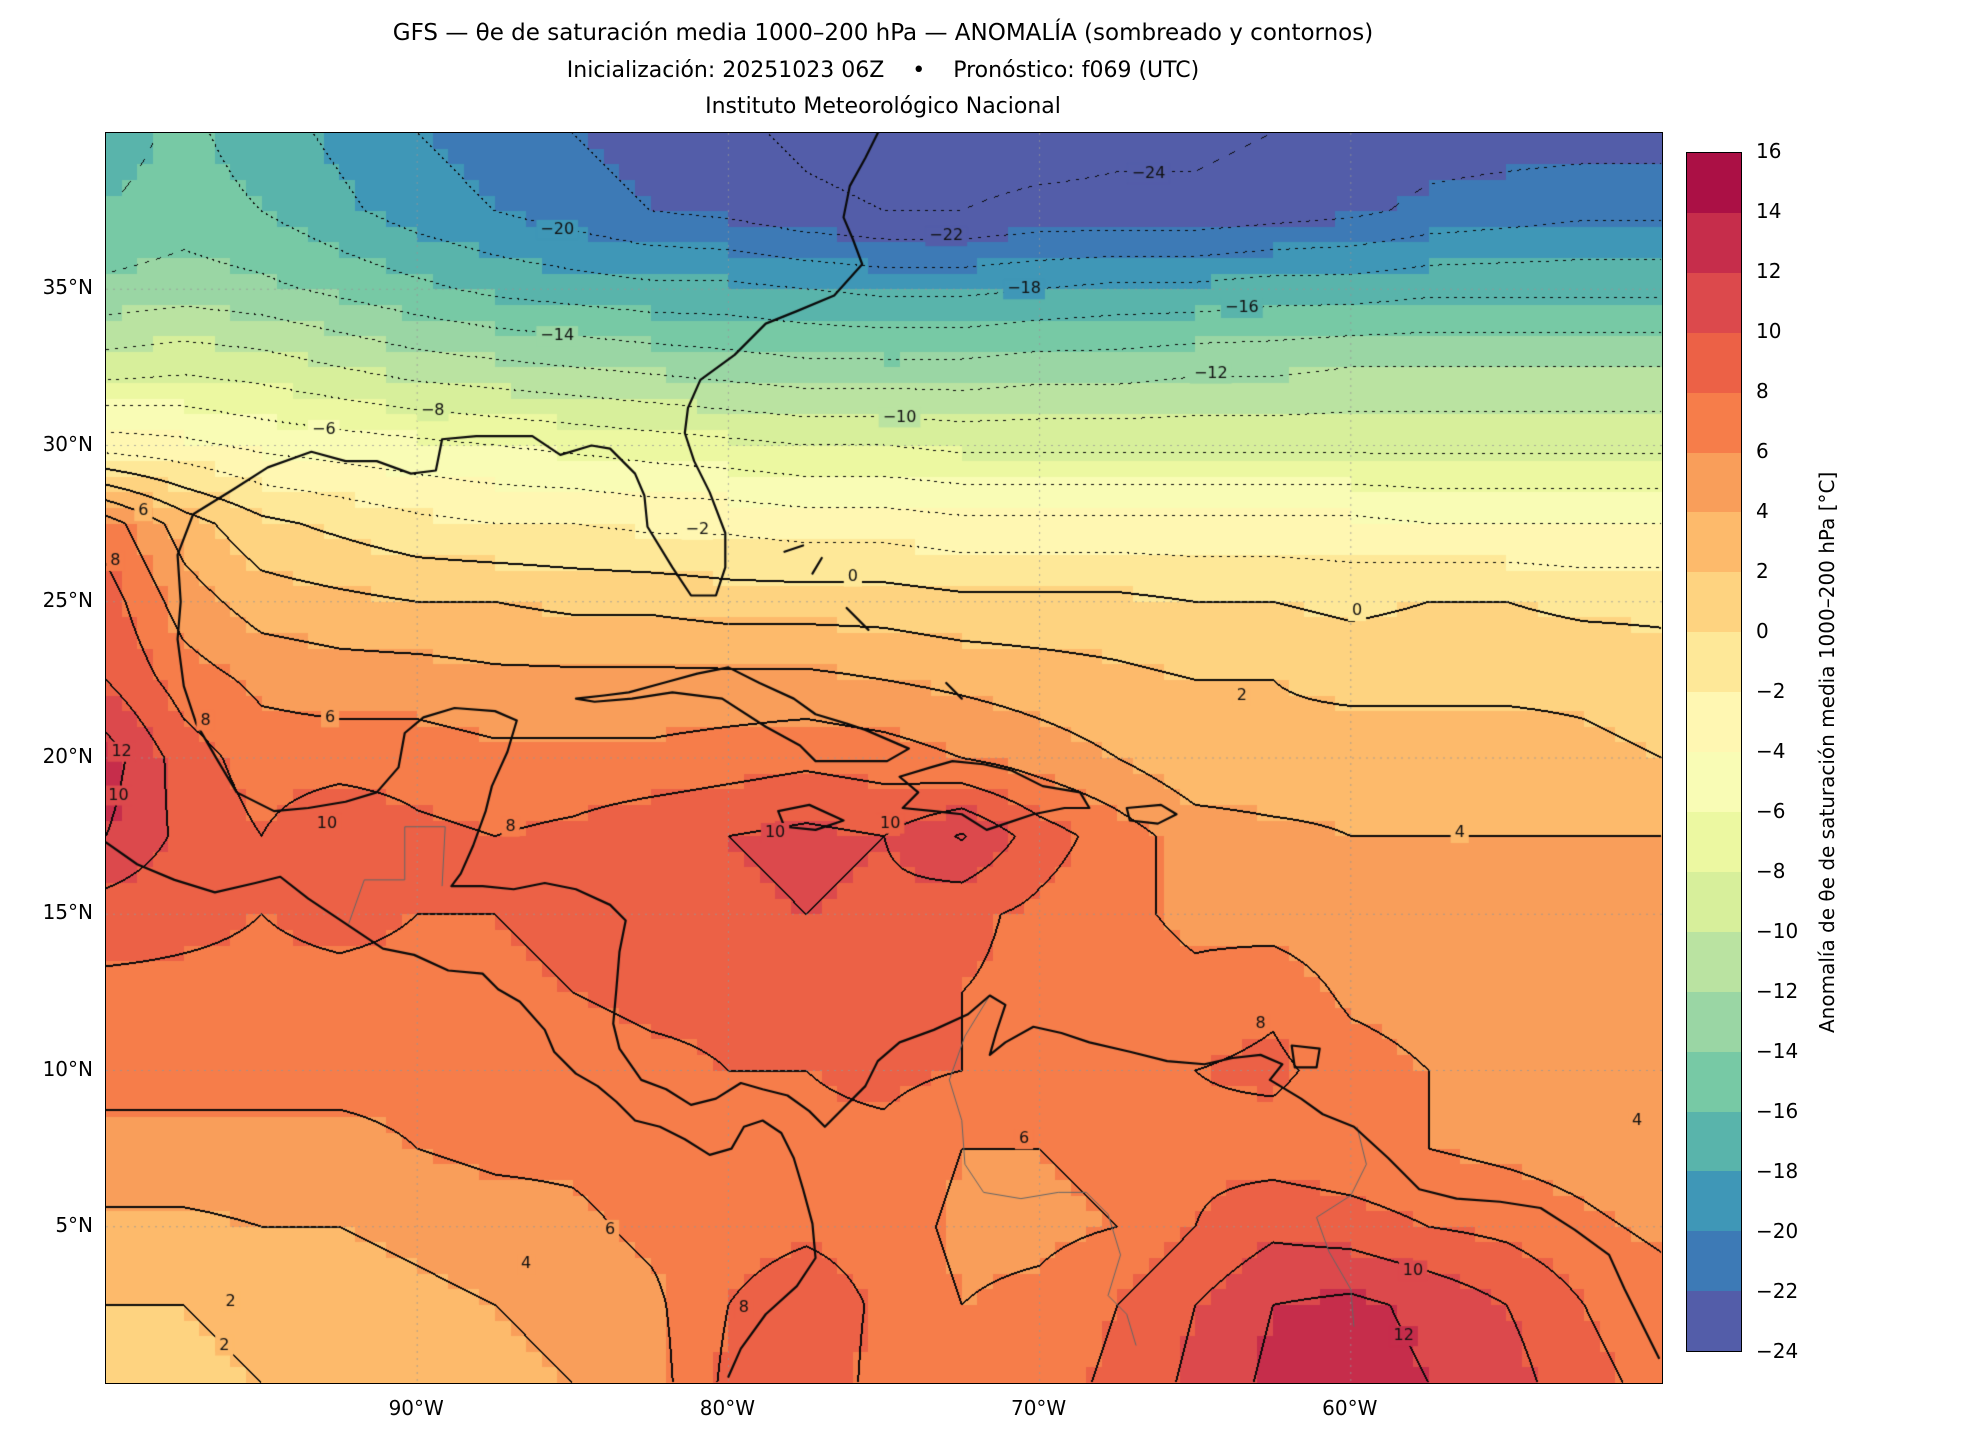 This screenshot has height=1440, width=1980. I want to click on colorbar-tick-label: 2, so click(1762, 571).